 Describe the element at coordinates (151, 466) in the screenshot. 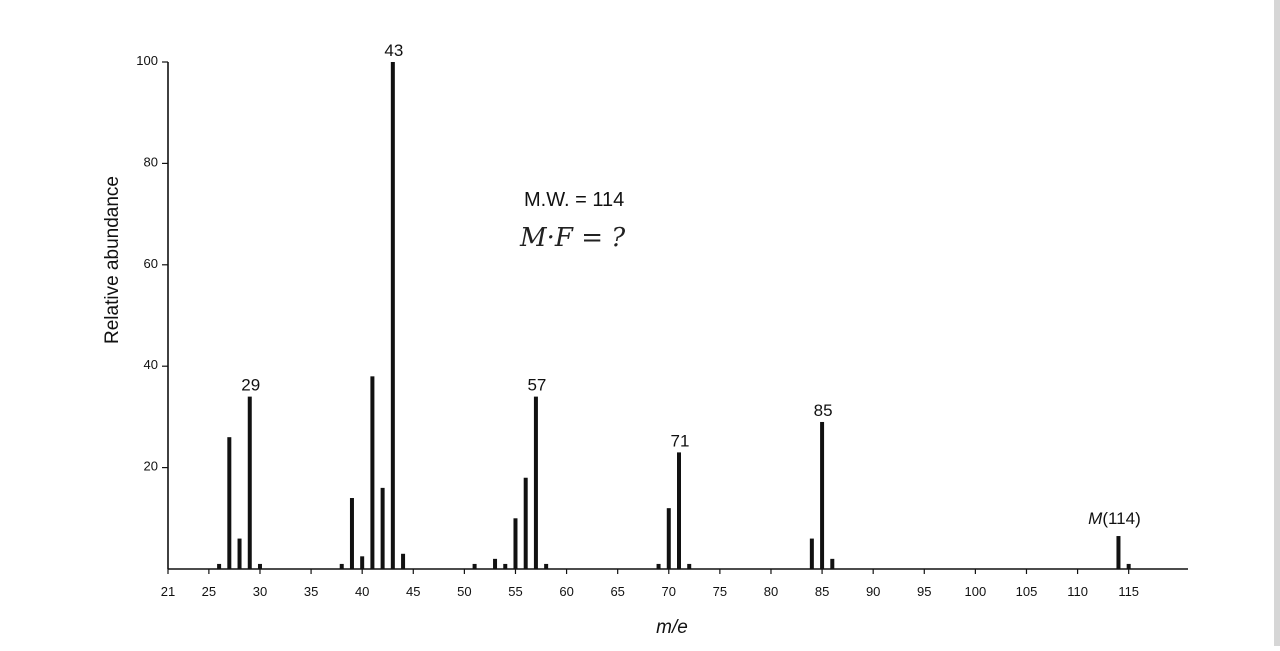

I see `y-tick-label: 20` at that location.